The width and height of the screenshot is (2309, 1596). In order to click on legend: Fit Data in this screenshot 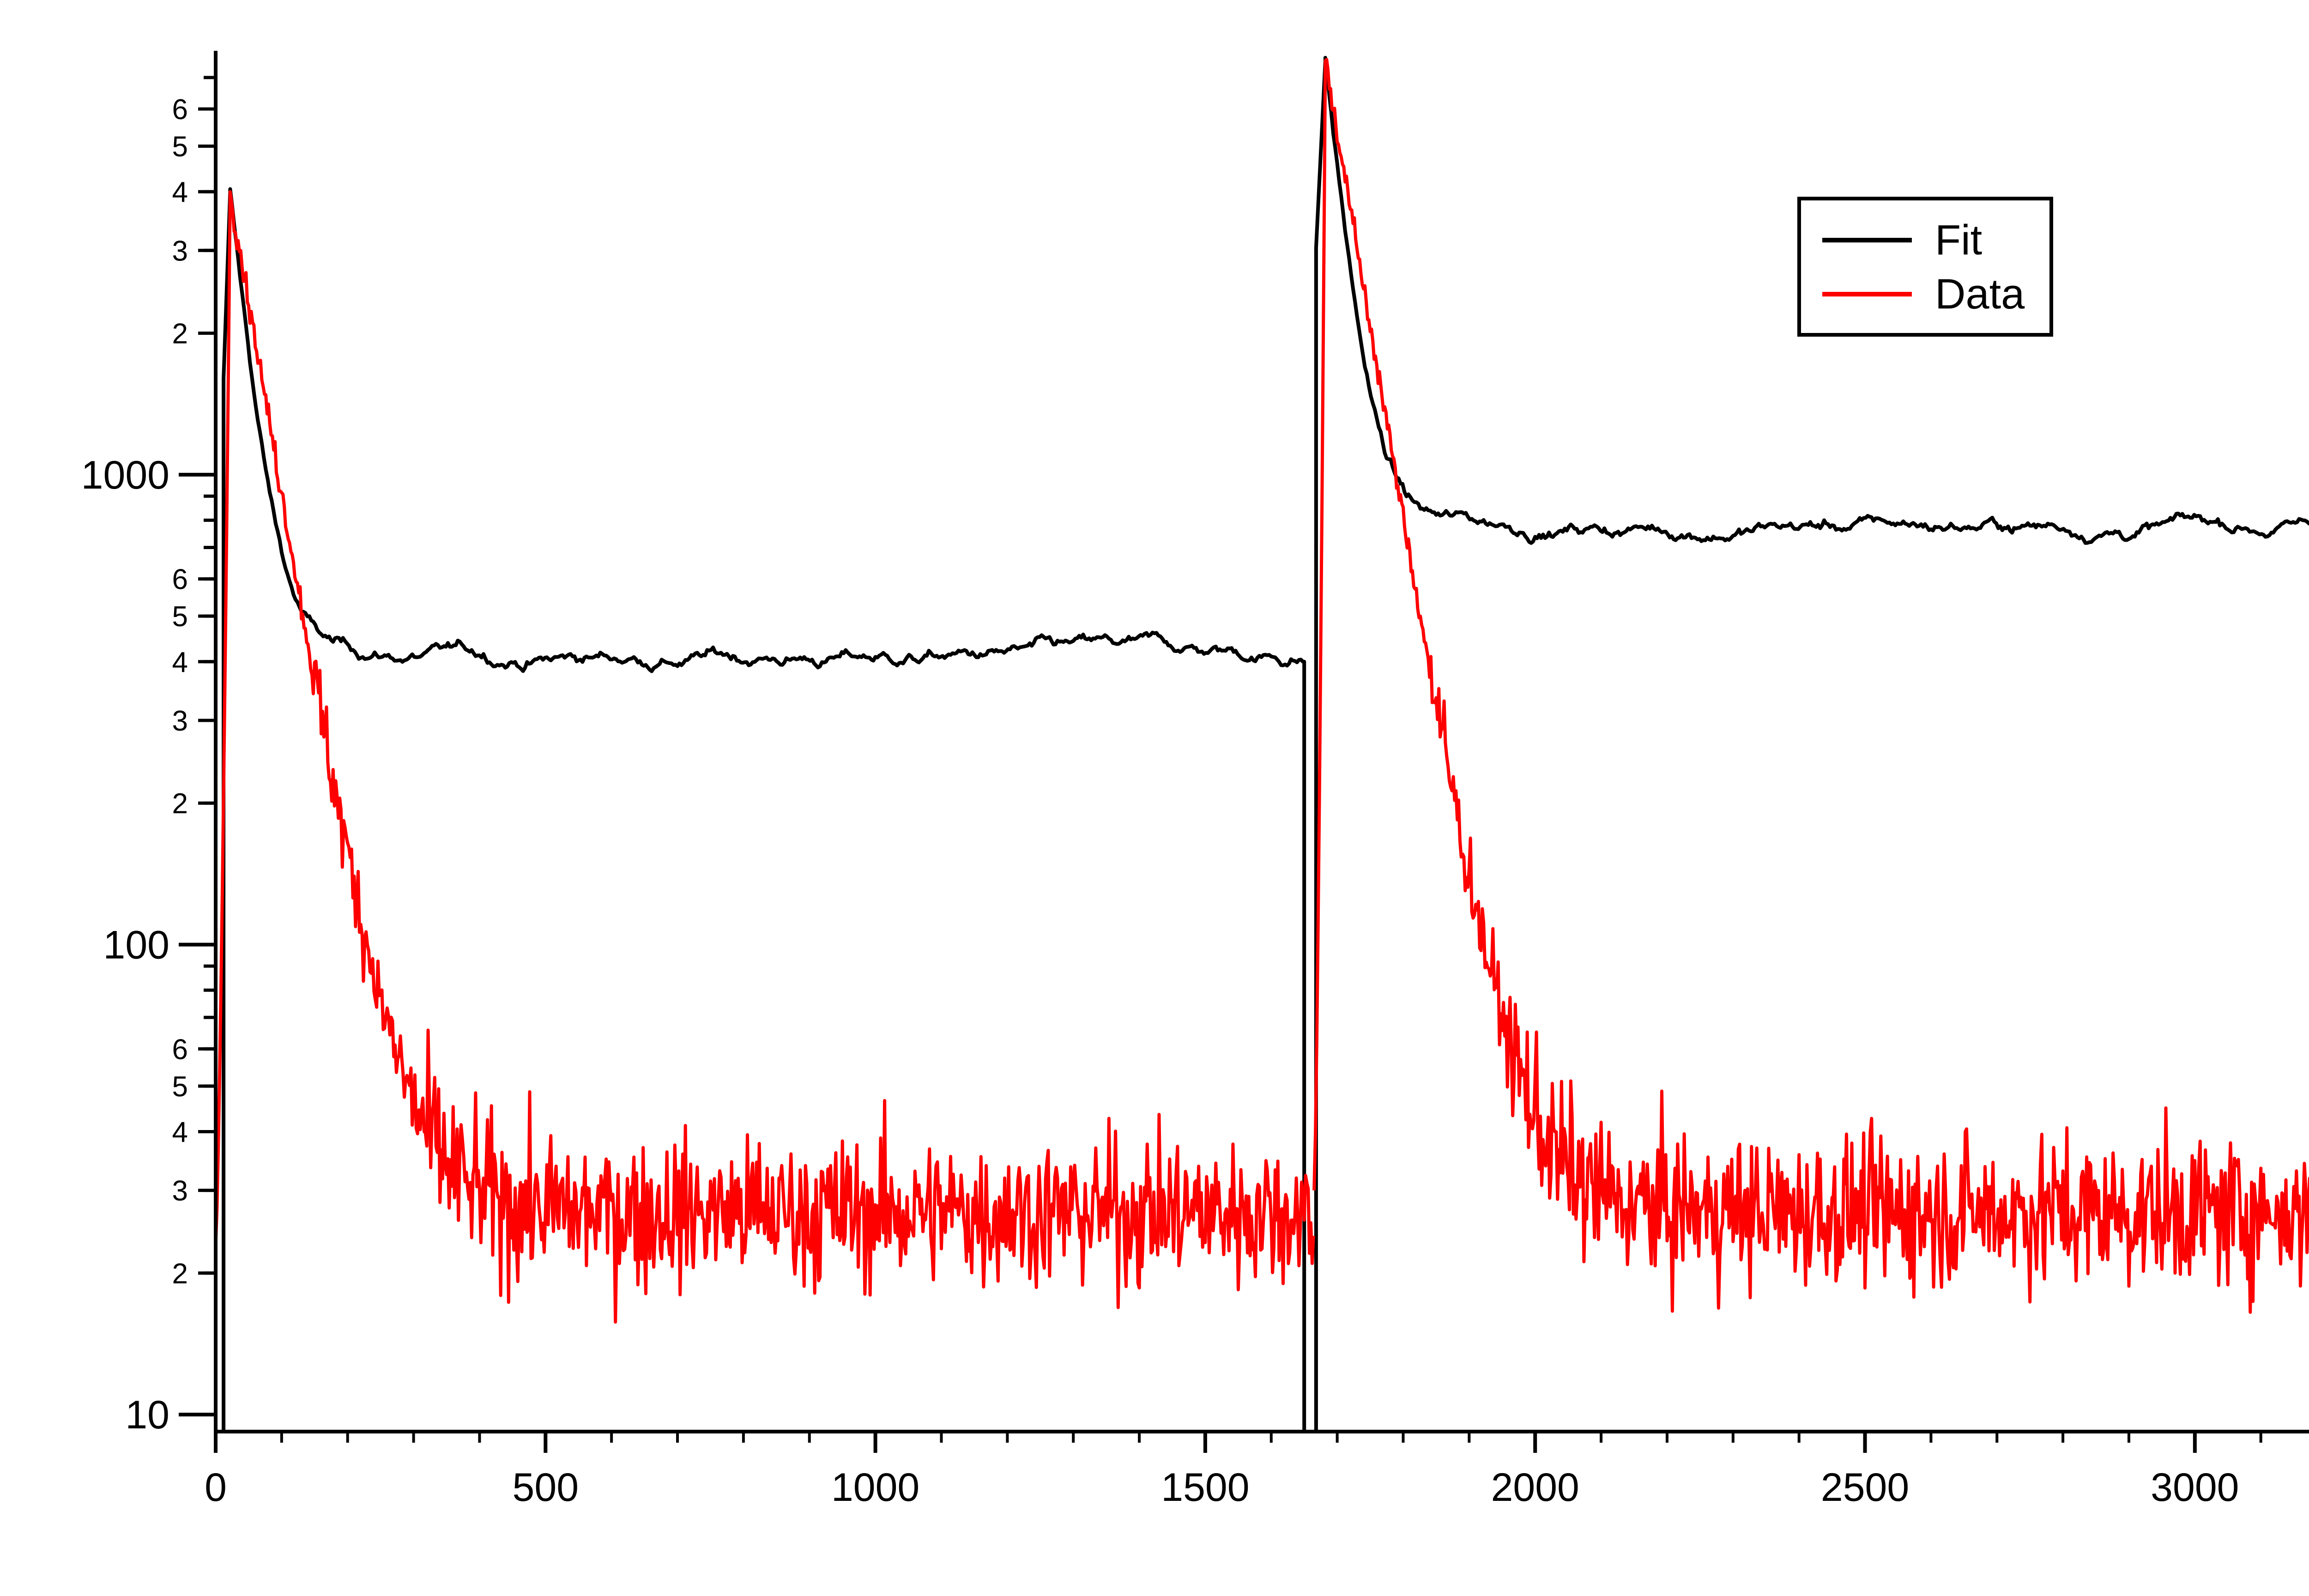, I will do `click(1925, 267)`.